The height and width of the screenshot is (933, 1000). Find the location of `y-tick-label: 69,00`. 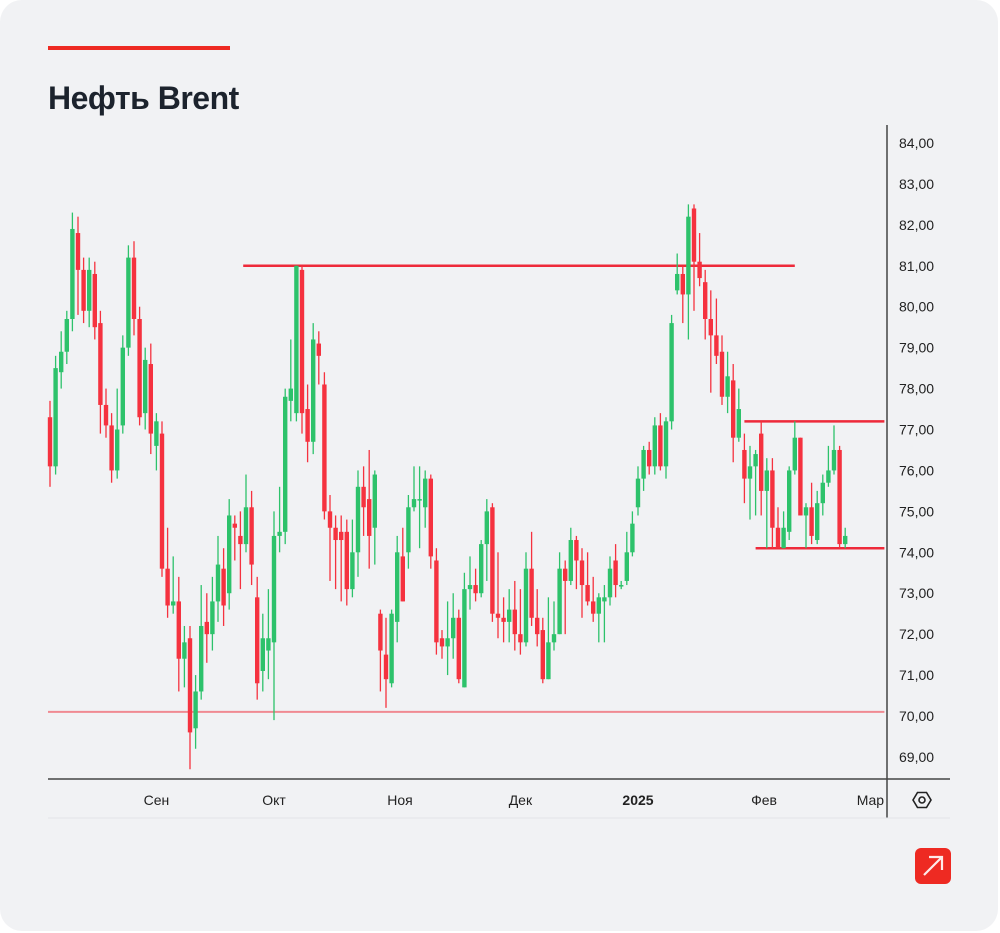

y-tick-label: 69,00 is located at coordinates (916, 757).